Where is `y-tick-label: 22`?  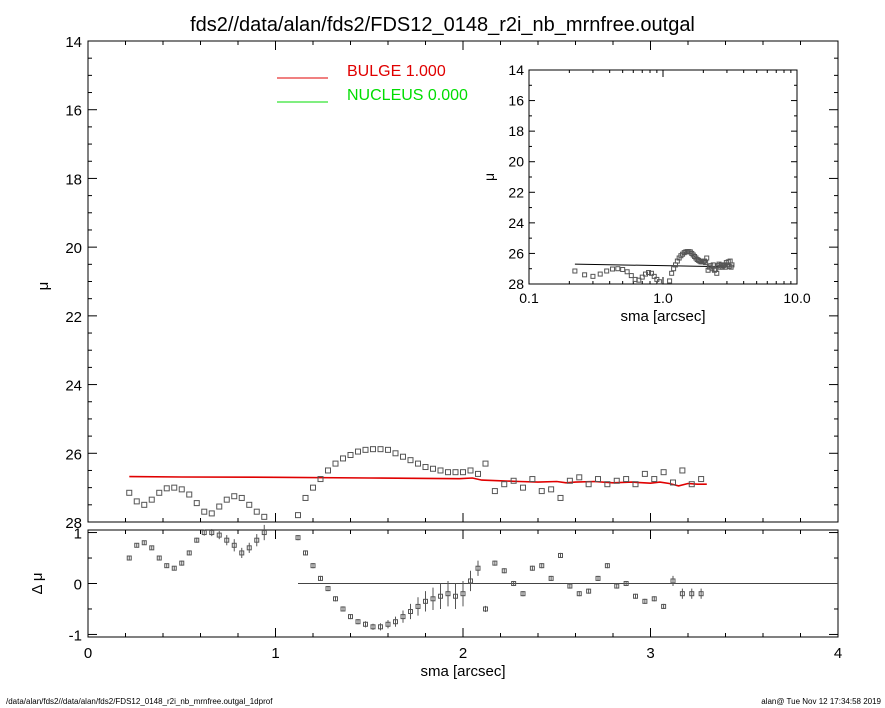 y-tick-label: 22 is located at coordinates (73, 317).